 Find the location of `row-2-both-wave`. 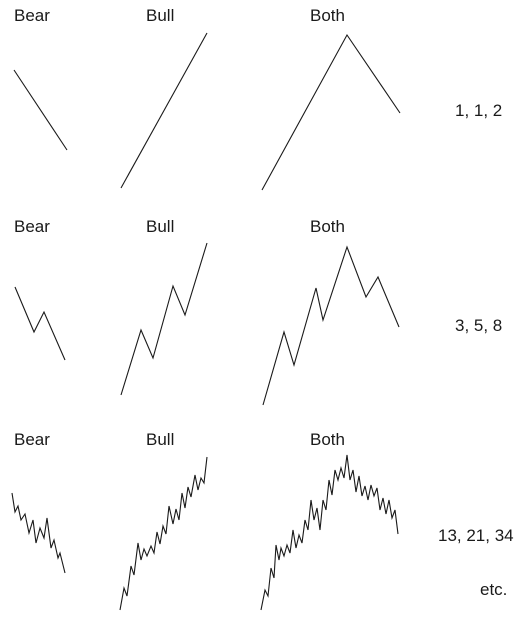

row-2-both-wave is located at coordinates (331, 325).